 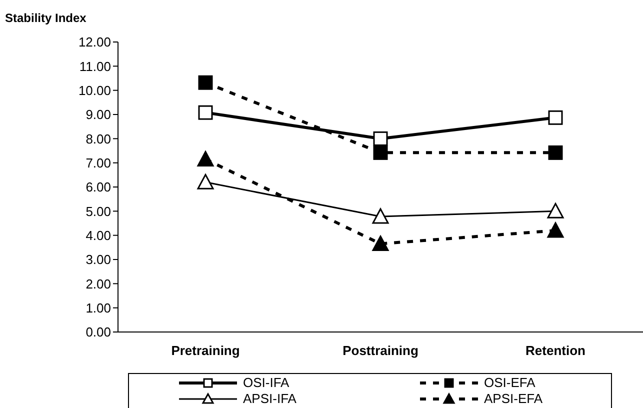 What do you see at coordinates (269, 399) in the screenshot?
I see `legend-label: APSI-IFA` at bounding box center [269, 399].